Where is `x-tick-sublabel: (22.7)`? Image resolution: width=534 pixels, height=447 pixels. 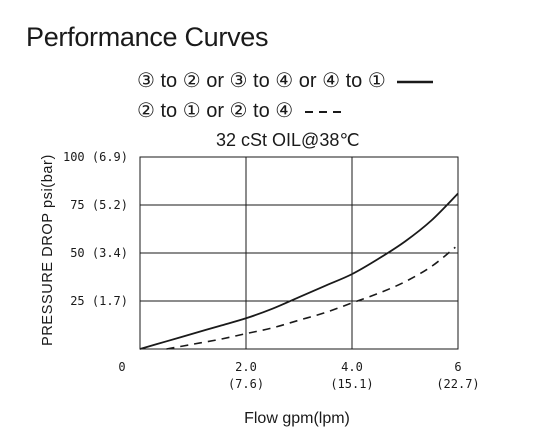 x-tick-sublabel: (22.7) is located at coordinates (457, 384).